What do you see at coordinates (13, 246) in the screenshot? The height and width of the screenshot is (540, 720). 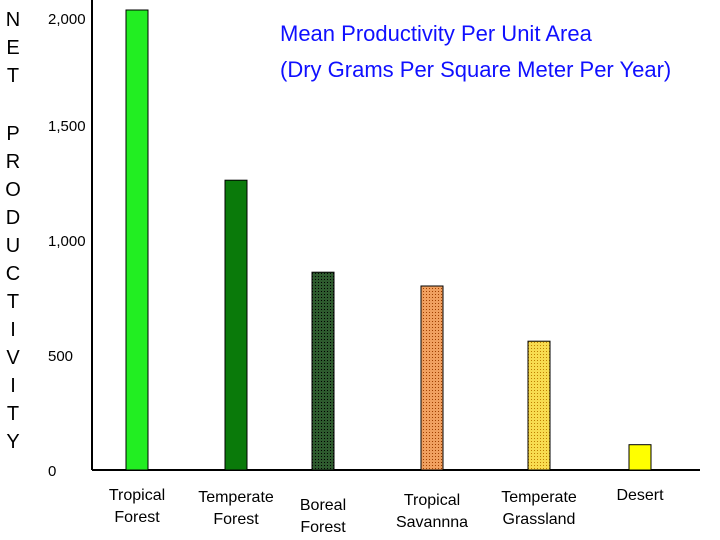 I see `y-axis-label-letter: U` at bounding box center [13, 246].